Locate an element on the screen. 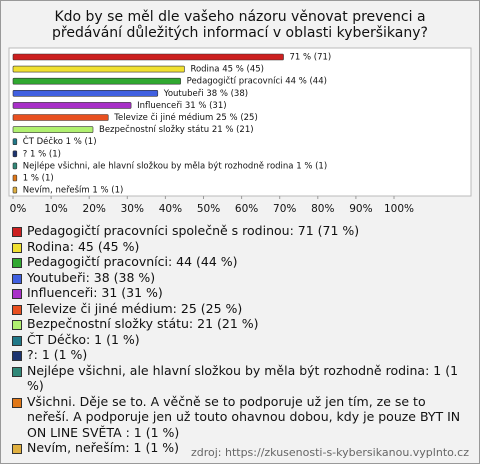 Image resolution: width=480 pixels, height=464 pixels. bar-label: Rodina 45 % (45) is located at coordinates (227, 70).